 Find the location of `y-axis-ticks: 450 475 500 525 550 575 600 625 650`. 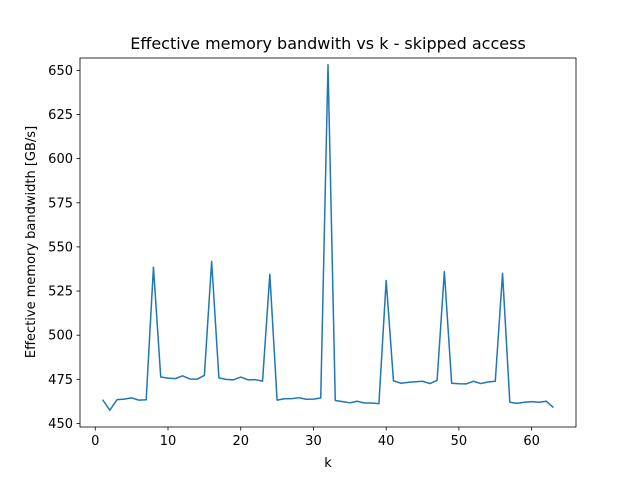

y-axis-ticks: 450 475 500 525 550 575 600 625 650 is located at coordinates (64, 248).